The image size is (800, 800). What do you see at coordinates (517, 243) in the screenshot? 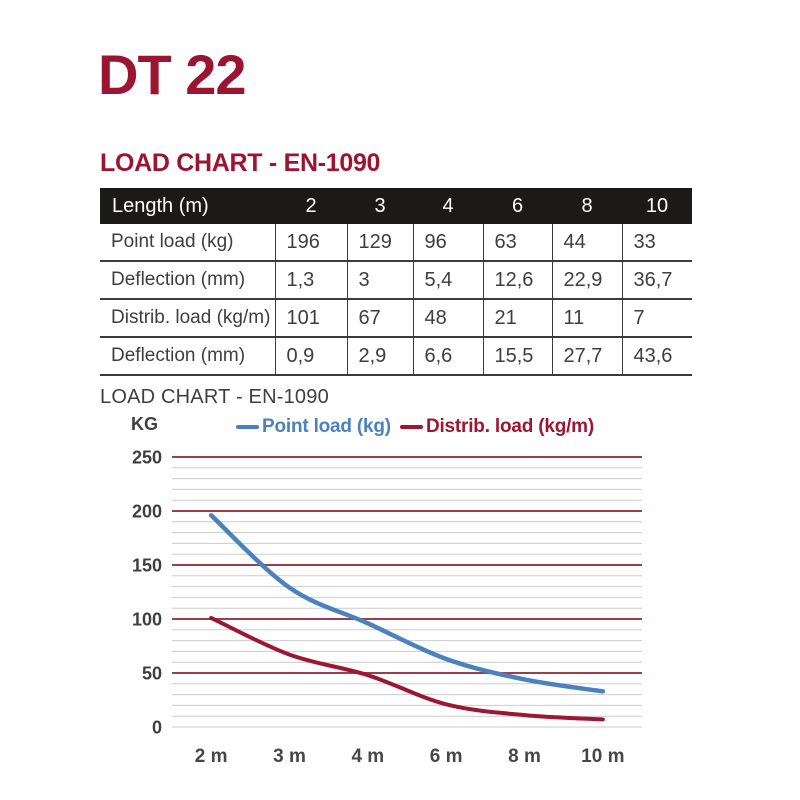
I see `table-cell: 63` at bounding box center [517, 243].